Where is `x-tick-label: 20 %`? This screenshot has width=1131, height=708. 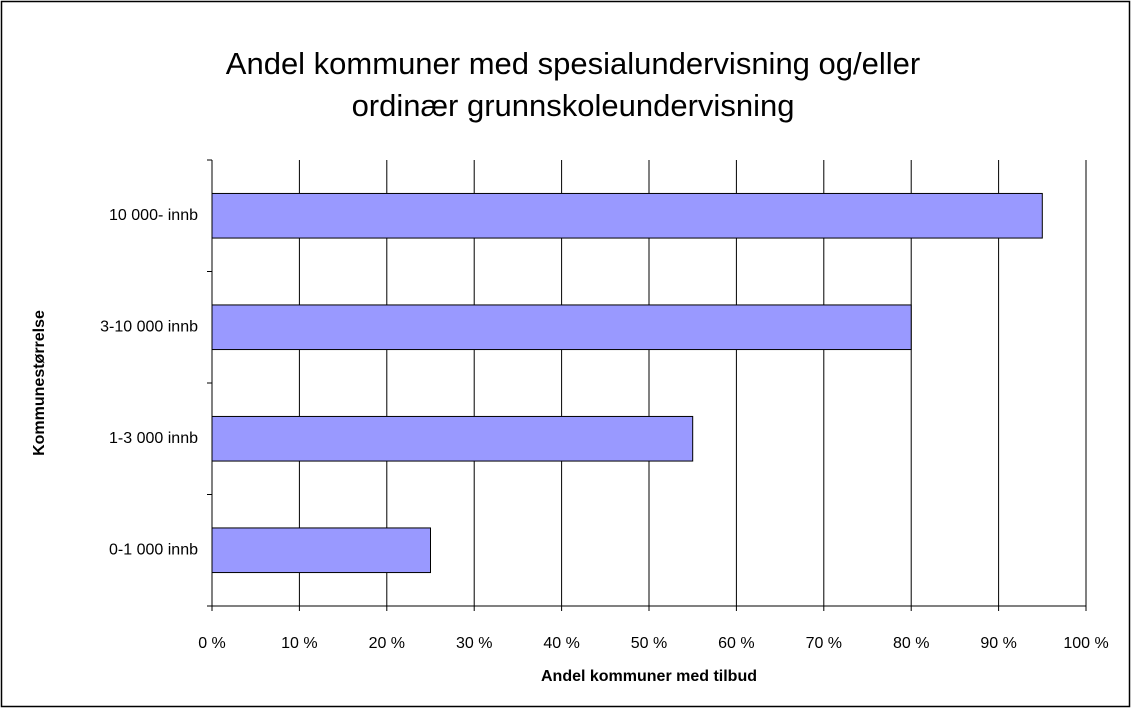 x-tick-label: 20 % is located at coordinates (387, 643).